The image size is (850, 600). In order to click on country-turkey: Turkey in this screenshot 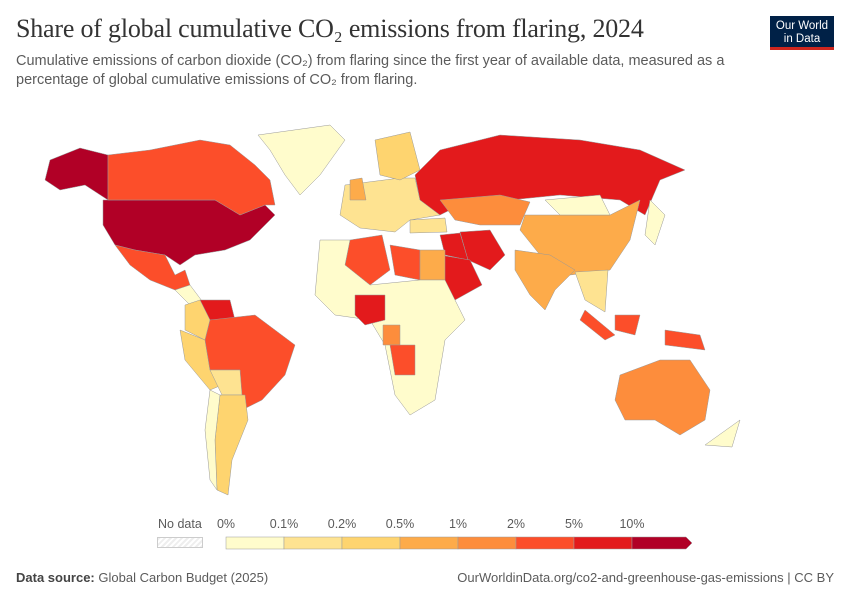, I will do `click(428, 225)`.